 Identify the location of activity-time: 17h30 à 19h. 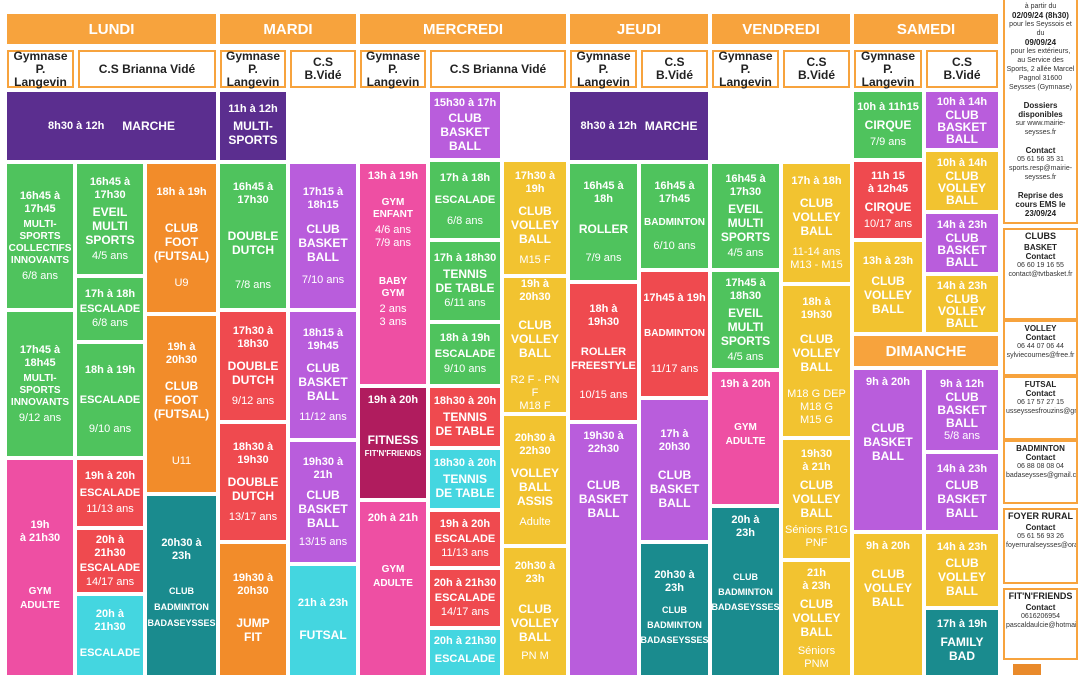
(535, 182).